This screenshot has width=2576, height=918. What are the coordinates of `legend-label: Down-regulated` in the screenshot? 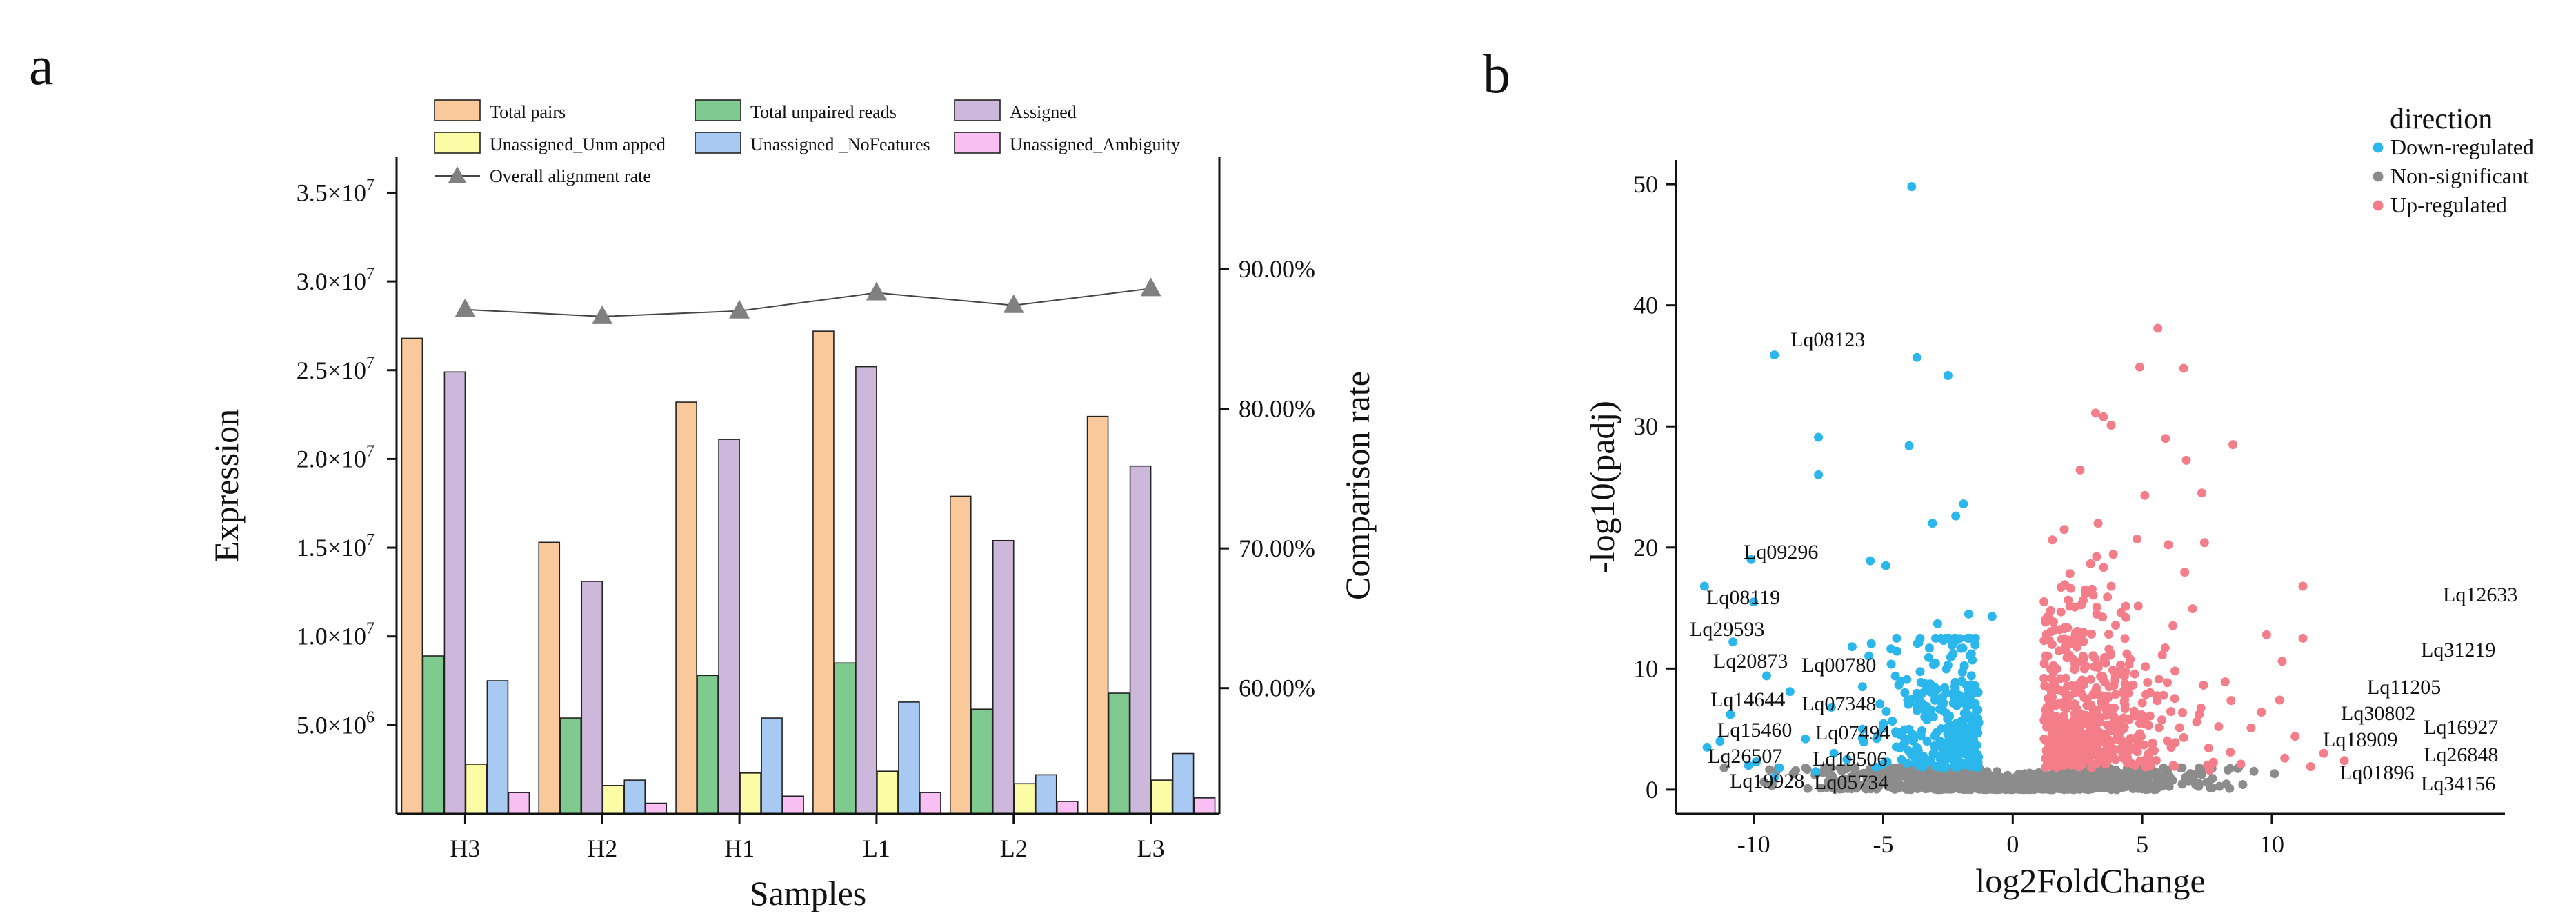 It's located at (2462, 146).